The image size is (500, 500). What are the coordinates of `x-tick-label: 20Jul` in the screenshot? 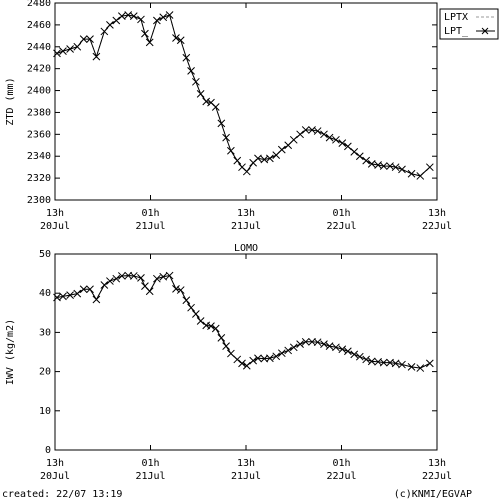 It's located at (55, 226).